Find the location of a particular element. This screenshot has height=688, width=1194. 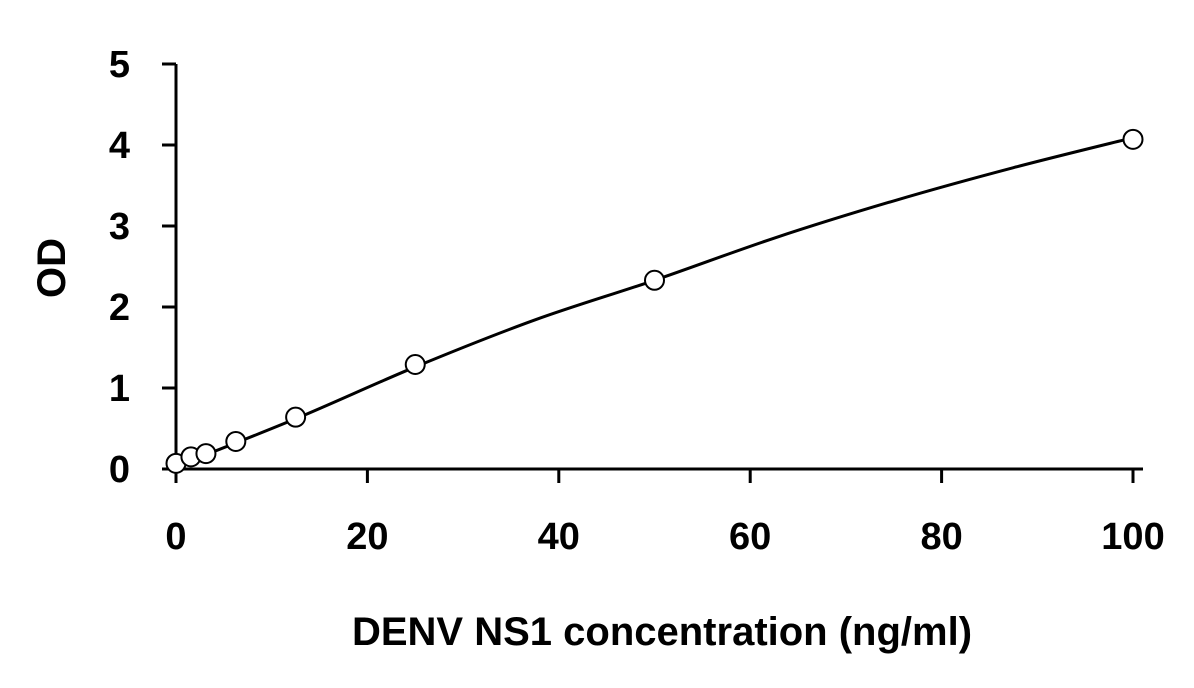

x-tick-label: 60 is located at coordinates (750, 537).